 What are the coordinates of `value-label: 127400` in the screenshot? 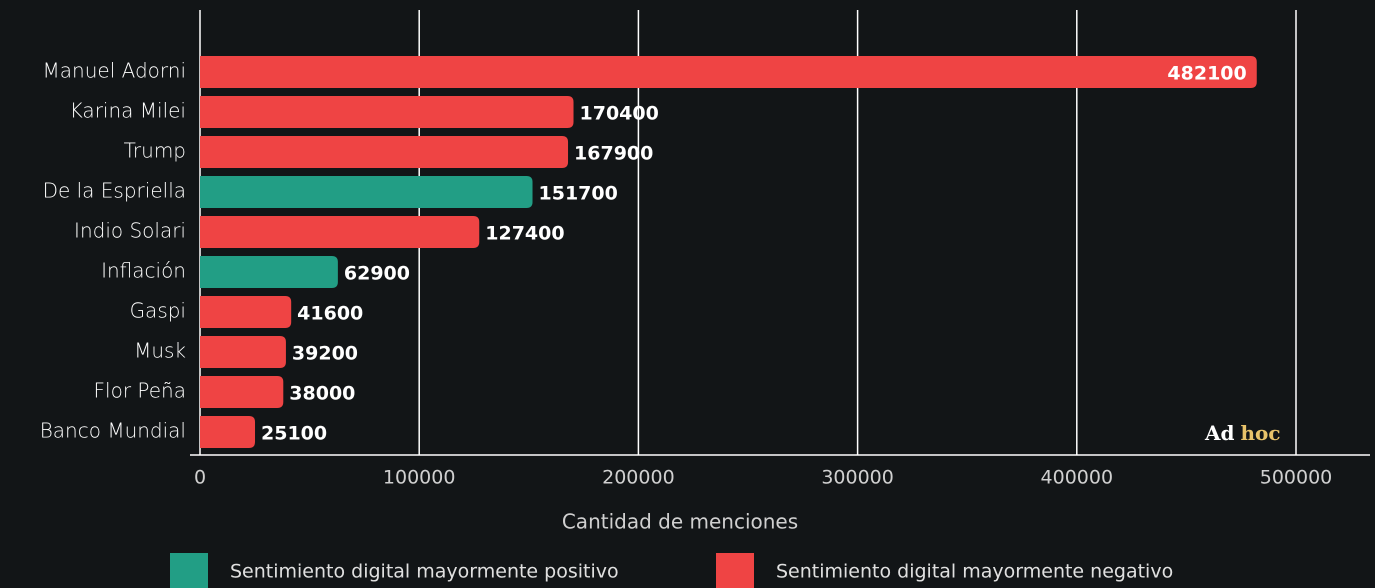 It's located at (524, 234).